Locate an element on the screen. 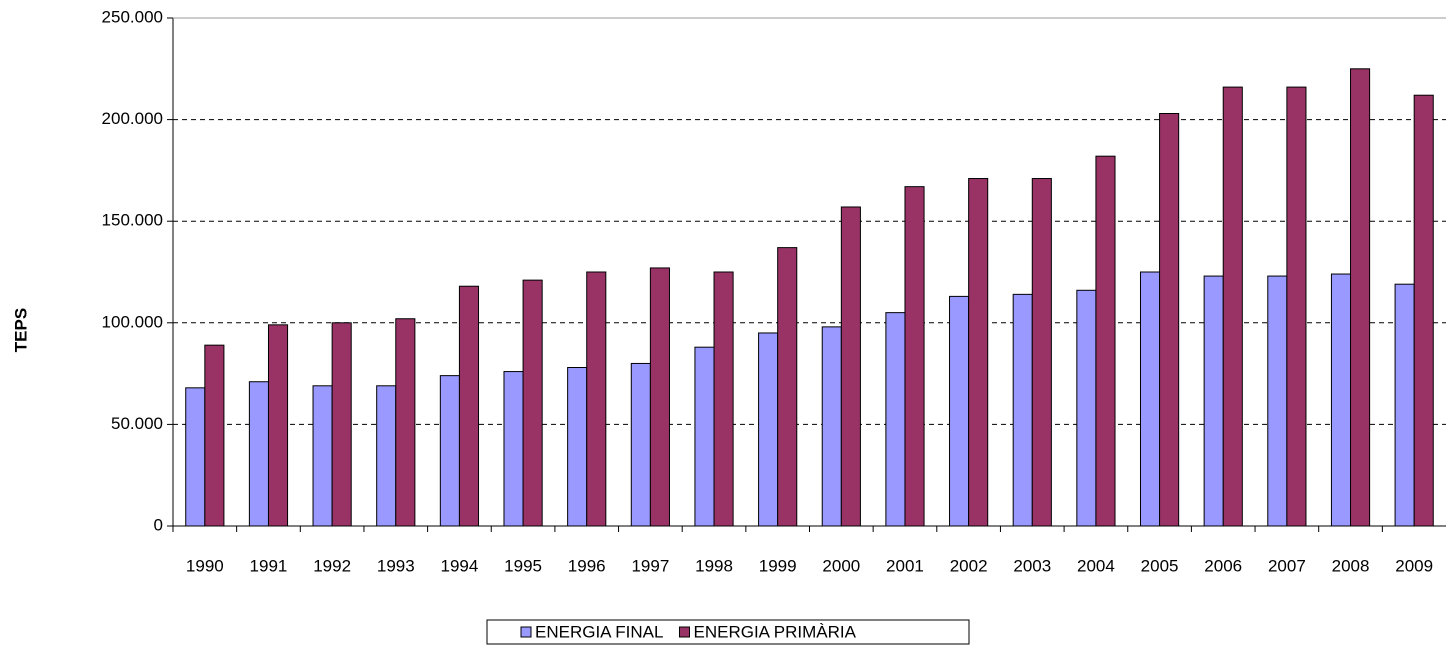 The height and width of the screenshot is (645, 1446). legend-box is located at coordinates (728, 632).